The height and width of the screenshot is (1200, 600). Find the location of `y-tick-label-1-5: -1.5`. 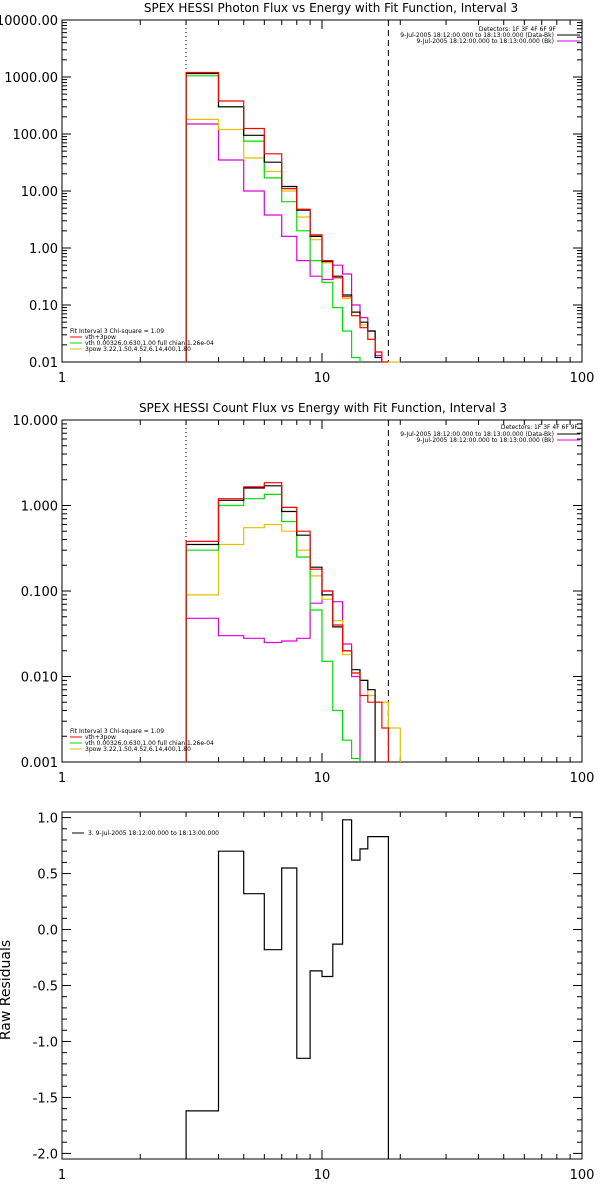

y-tick-label-1-5: -1.5 is located at coordinates (45, 1098).